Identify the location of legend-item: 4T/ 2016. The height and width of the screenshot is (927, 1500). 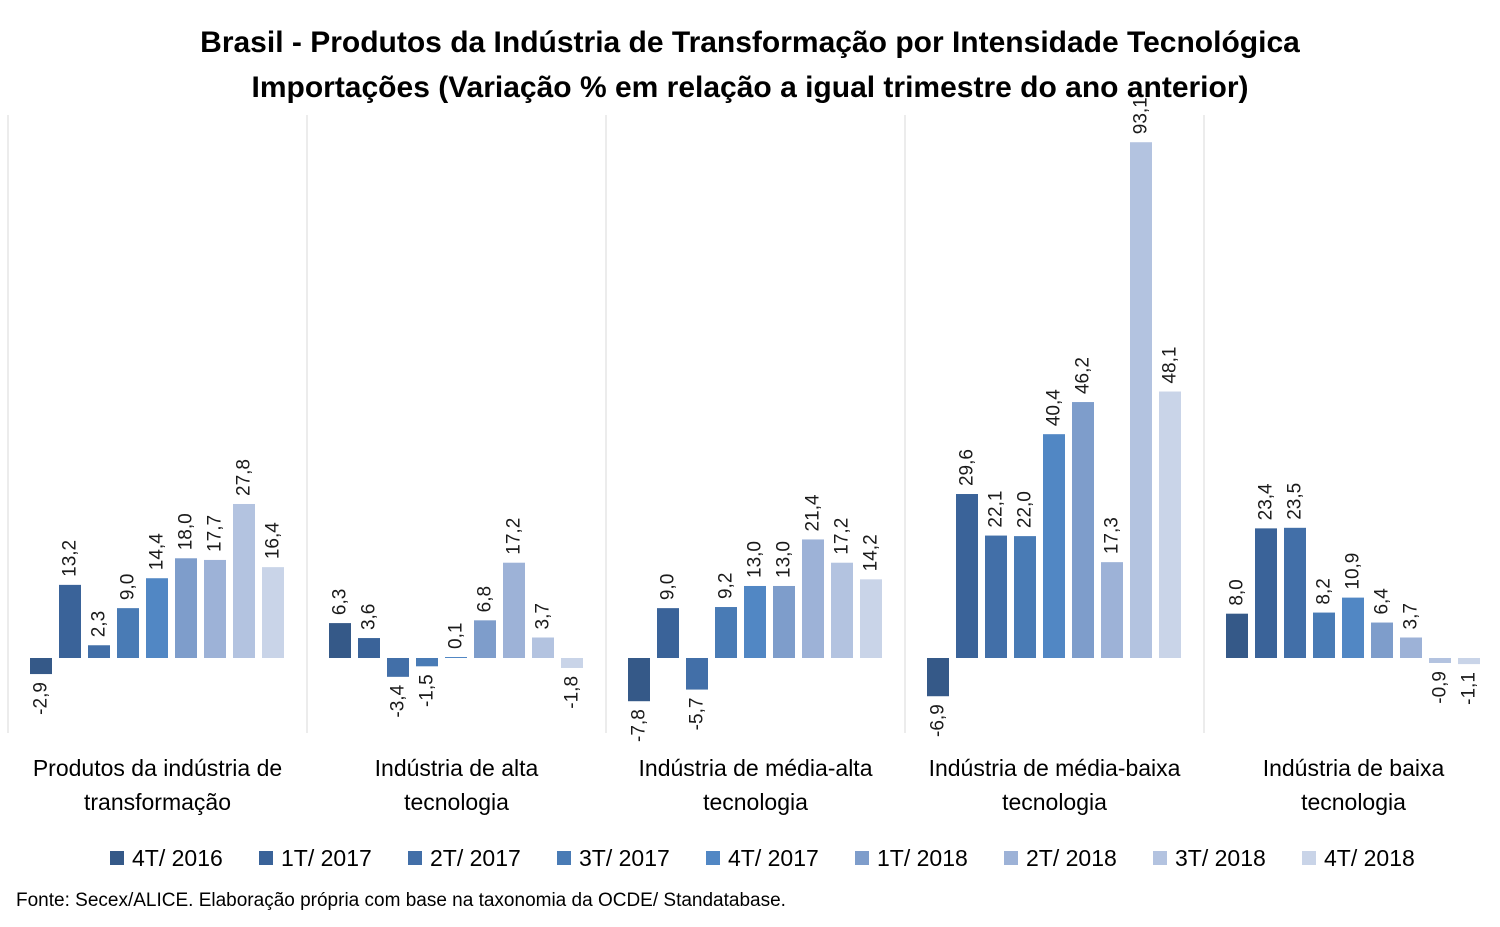
(166, 858).